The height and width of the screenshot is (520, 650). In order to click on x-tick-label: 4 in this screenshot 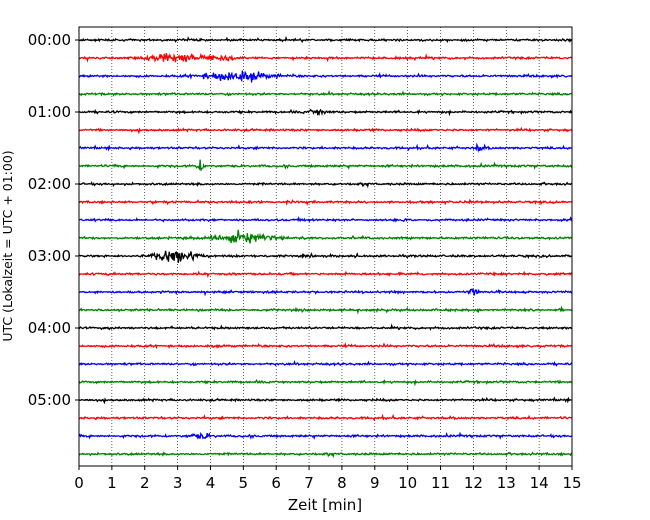, I will do `click(211, 483)`.